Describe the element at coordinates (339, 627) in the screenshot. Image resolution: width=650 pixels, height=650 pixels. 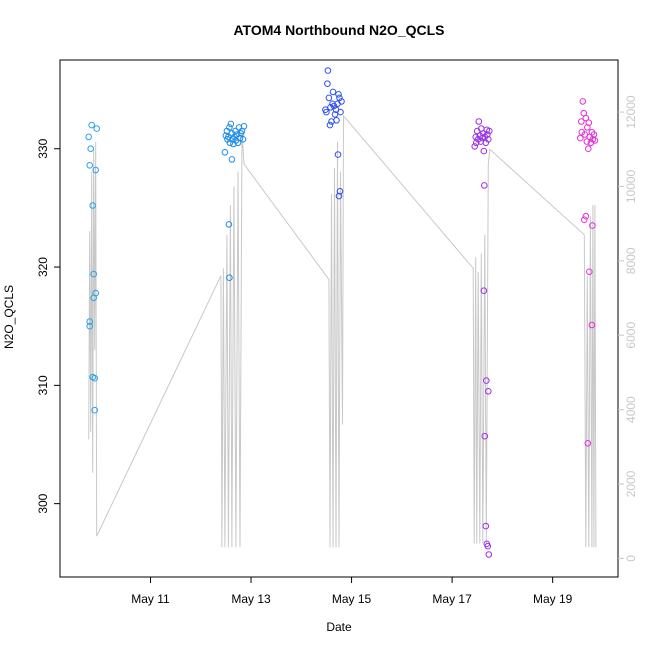
I see `x-axis-label: Date` at that location.